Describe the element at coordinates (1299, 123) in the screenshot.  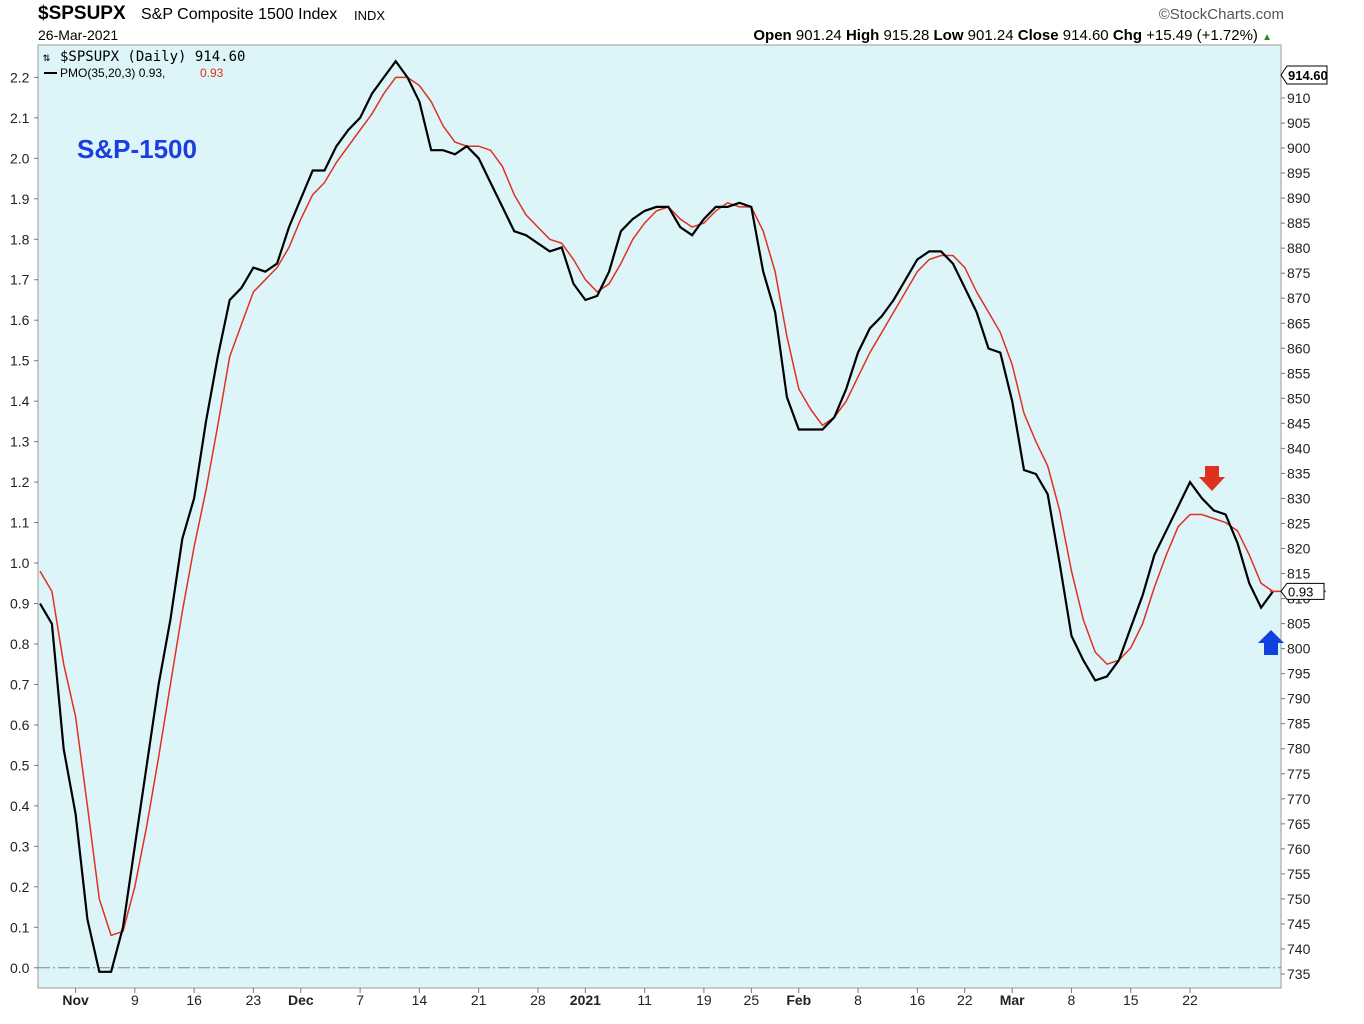
I see `right-tick-label: 905` at that location.